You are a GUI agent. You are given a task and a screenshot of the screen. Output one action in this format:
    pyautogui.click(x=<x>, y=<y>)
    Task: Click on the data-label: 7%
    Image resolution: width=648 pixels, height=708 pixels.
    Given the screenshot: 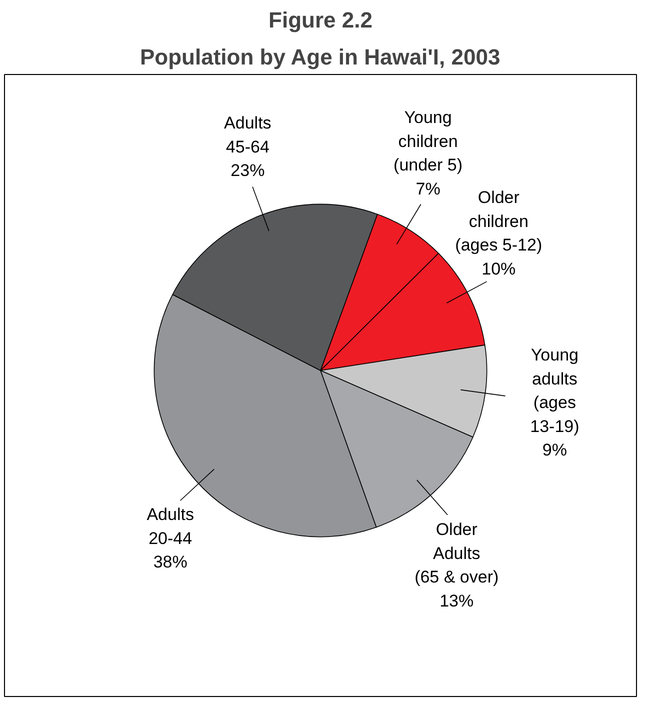 What is the action you would take?
    pyautogui.click(x=428, y=188)
    